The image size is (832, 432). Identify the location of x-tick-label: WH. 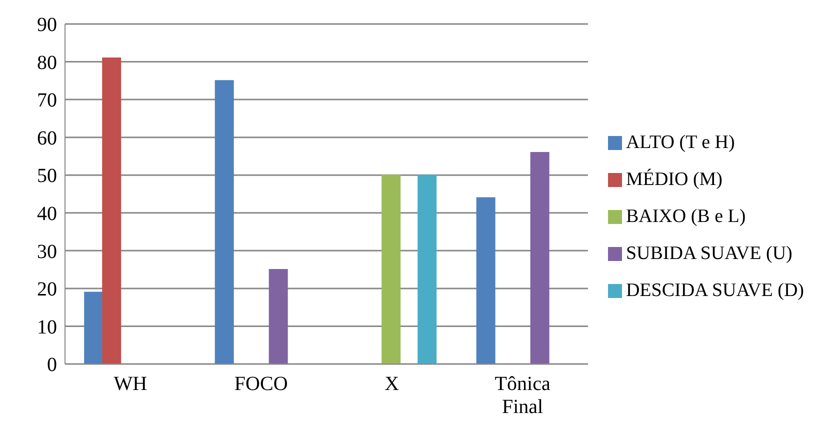
(131, 384).